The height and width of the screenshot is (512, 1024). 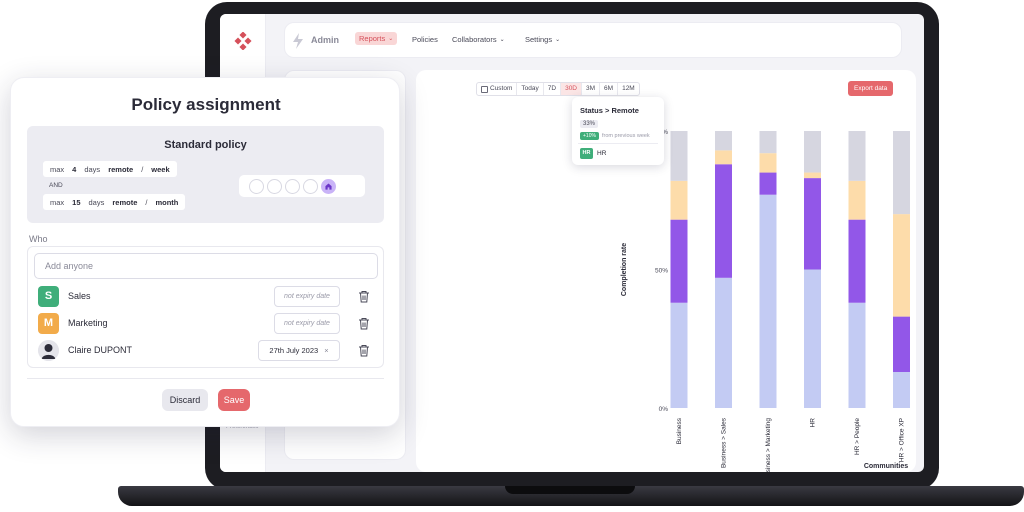 I want to click on x-tick-label: HR > Office XP, so click(x=902, y=440).